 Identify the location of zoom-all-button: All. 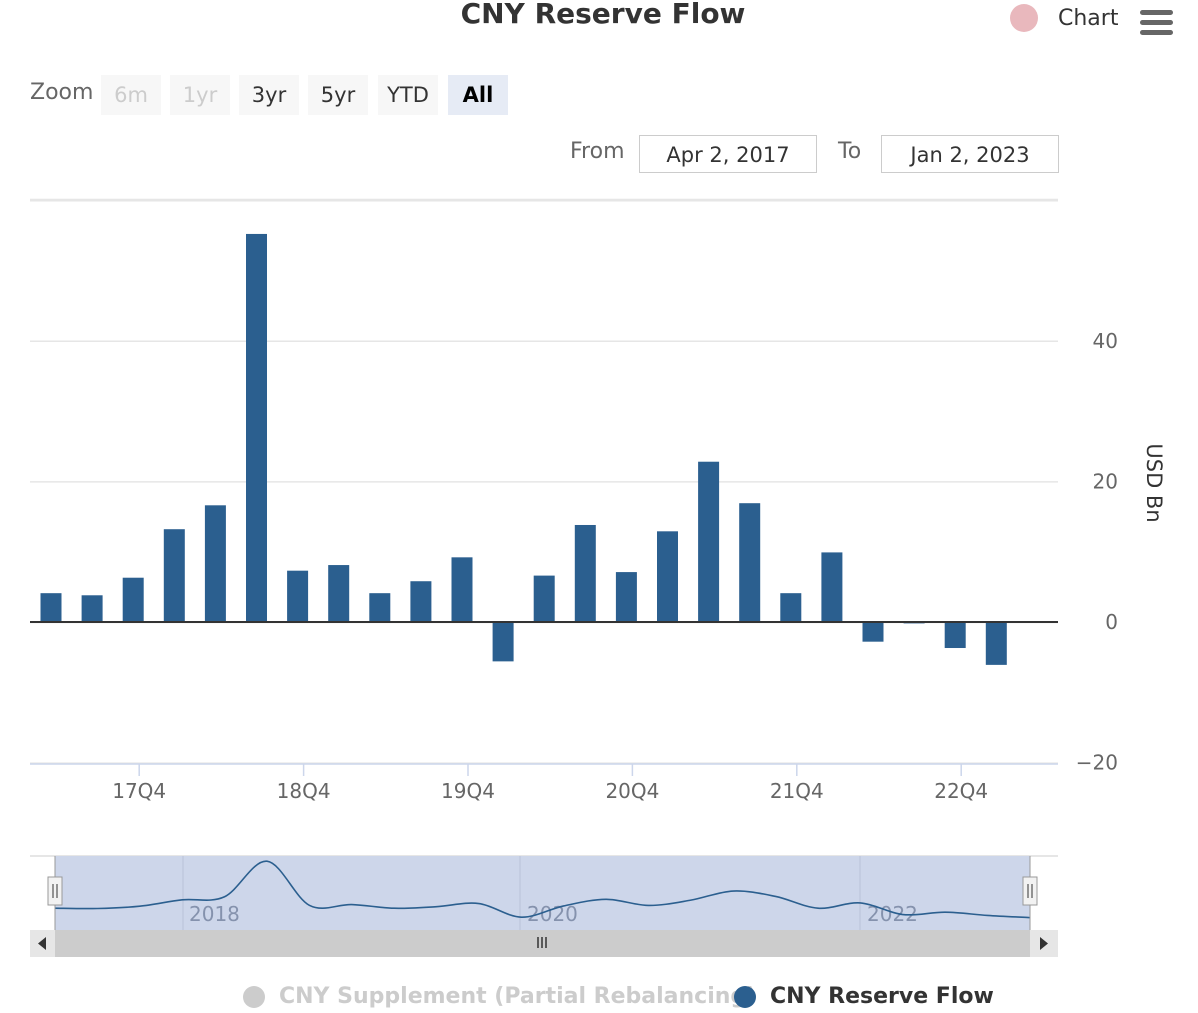
(478, 95).